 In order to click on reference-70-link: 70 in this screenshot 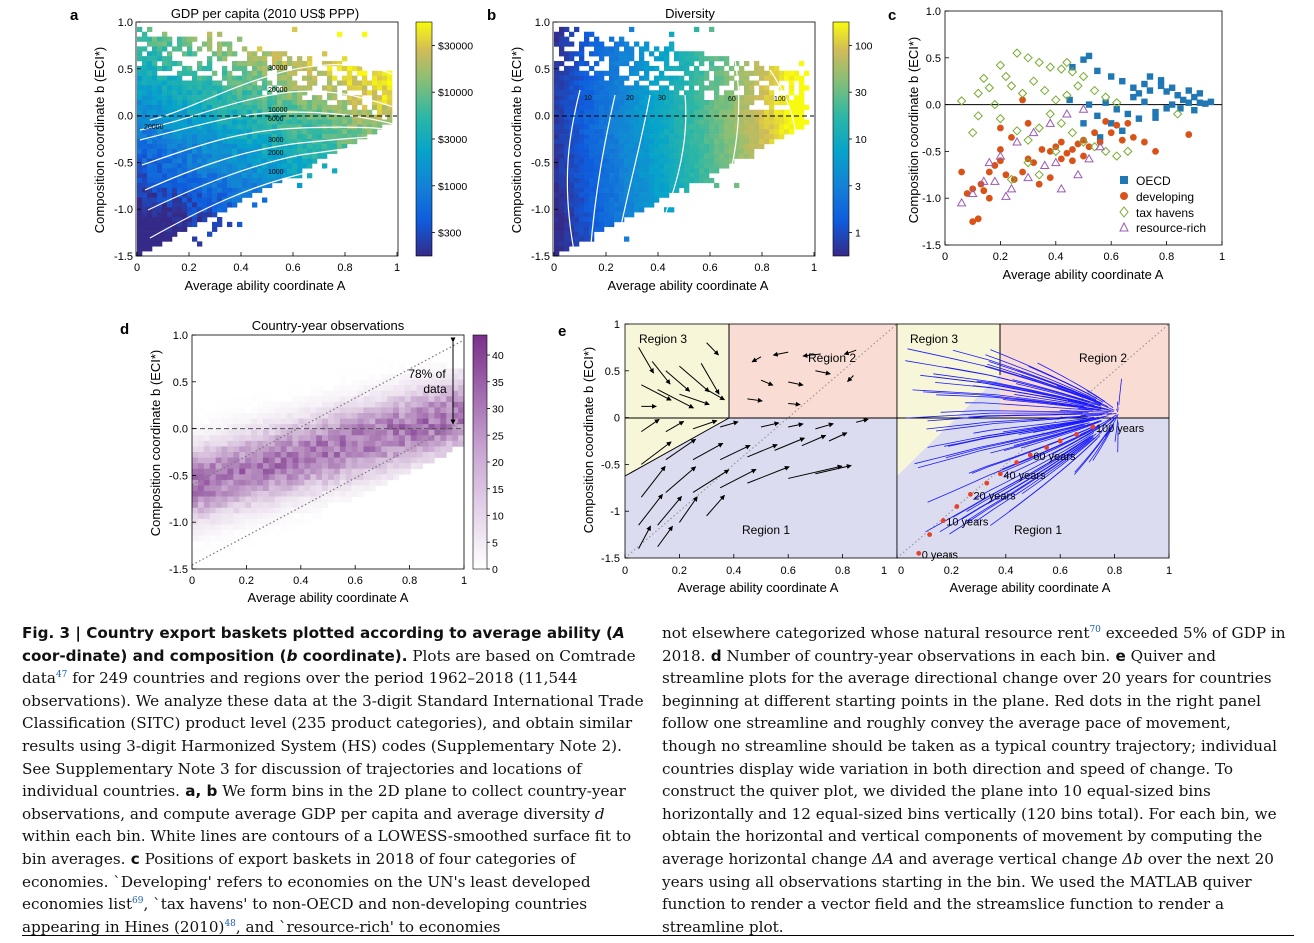, I will do `click(1095, 629)`.